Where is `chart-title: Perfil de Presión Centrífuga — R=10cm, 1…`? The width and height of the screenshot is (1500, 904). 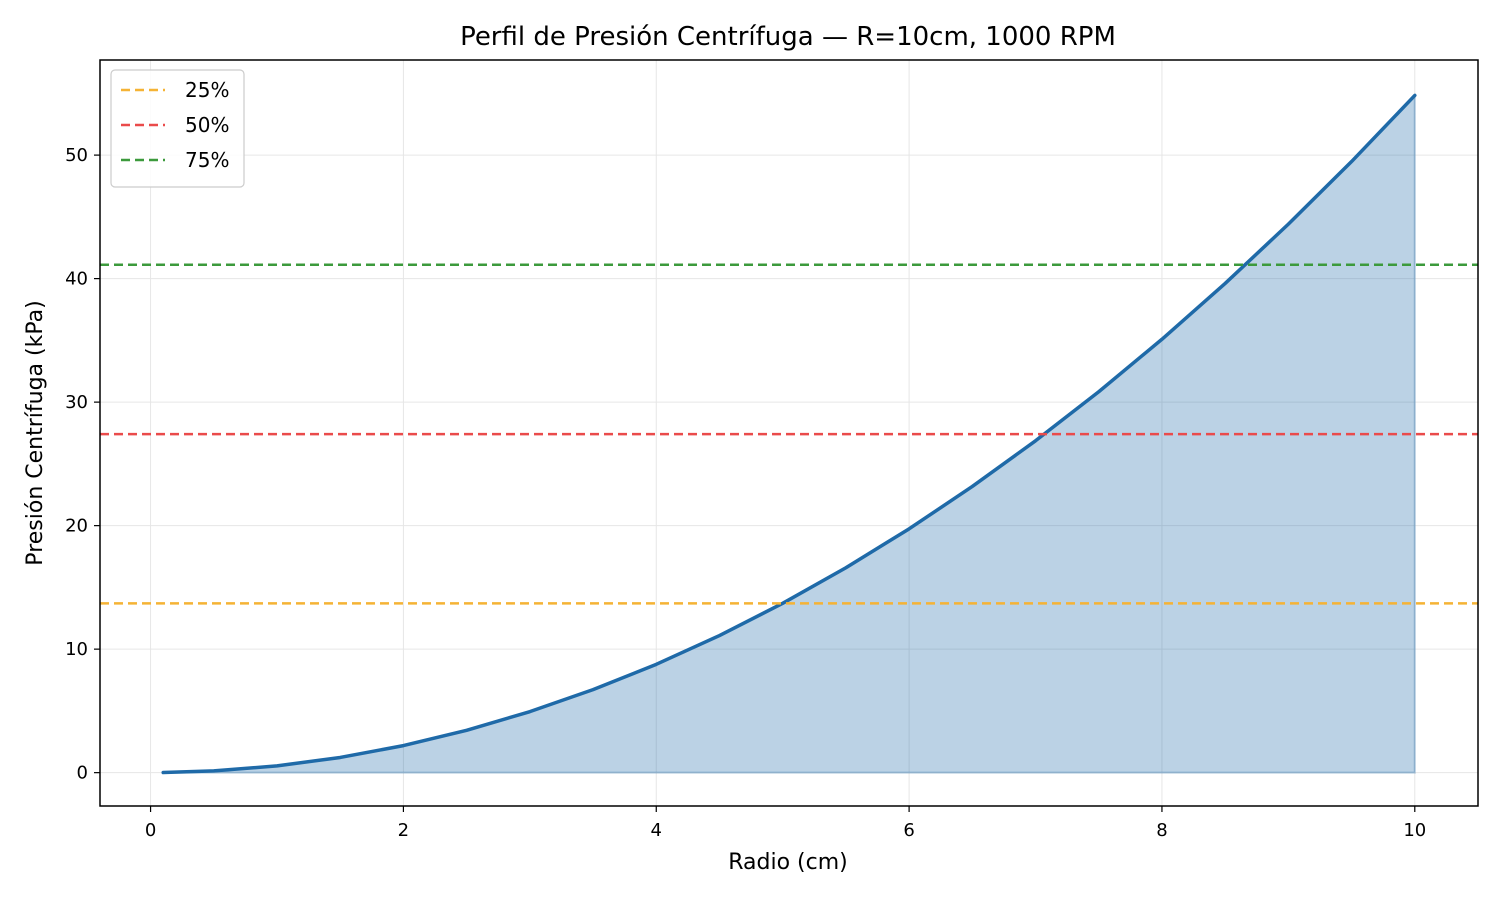
chart-title: Perfil de Presión Centrífuga — R=10cm, 1… is located at coordinates (788, 37).